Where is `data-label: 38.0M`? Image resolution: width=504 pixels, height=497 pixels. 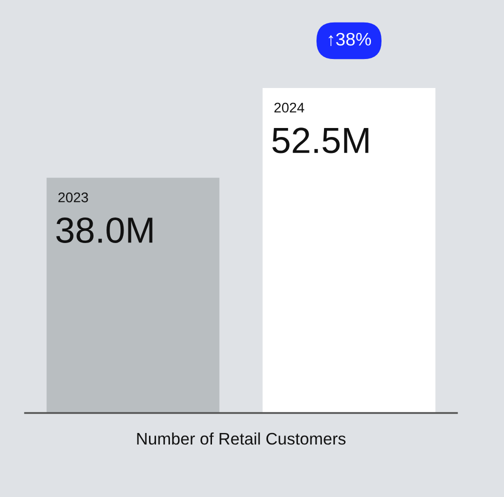 data-label: 38.0M is located at coordinates (104, 230).